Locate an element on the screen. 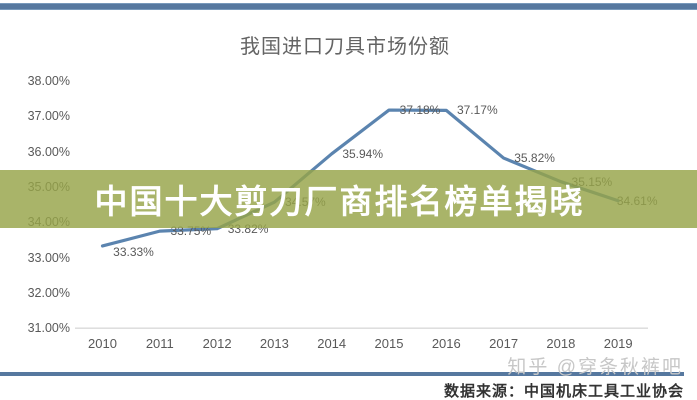 This screenshot has height=400, width=697. y-tick-label: 33.00% is located at coordinates (48, 257).